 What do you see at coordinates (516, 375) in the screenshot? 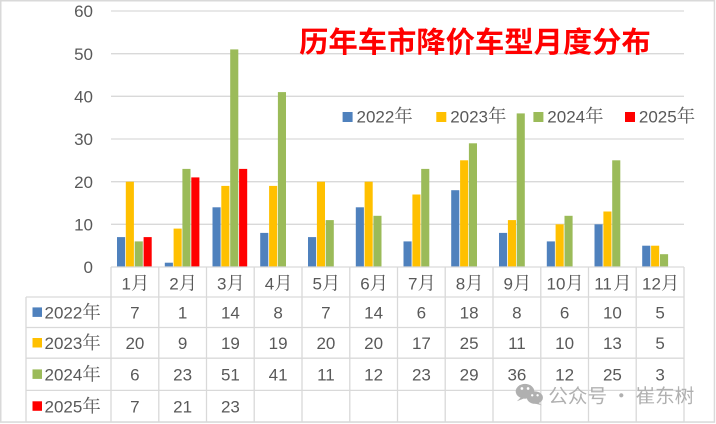
I see `svg-text: 36` at bounding box center [516, 375].